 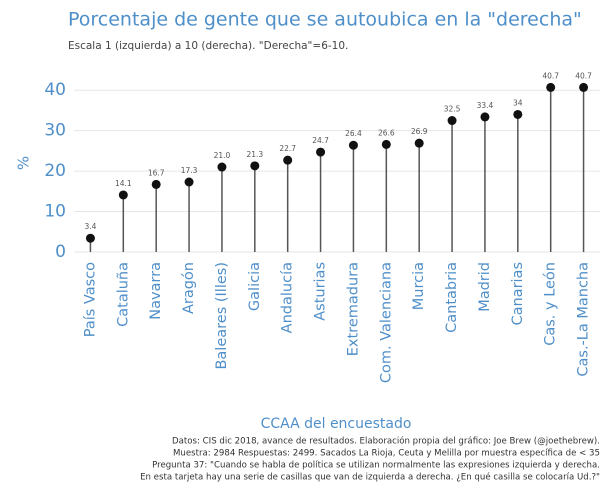 What do you see at coordinates (584, 319) in the screenshot?
I see `x-tick-label: Cas.-La Mancha` at bounding box center [584, 319].